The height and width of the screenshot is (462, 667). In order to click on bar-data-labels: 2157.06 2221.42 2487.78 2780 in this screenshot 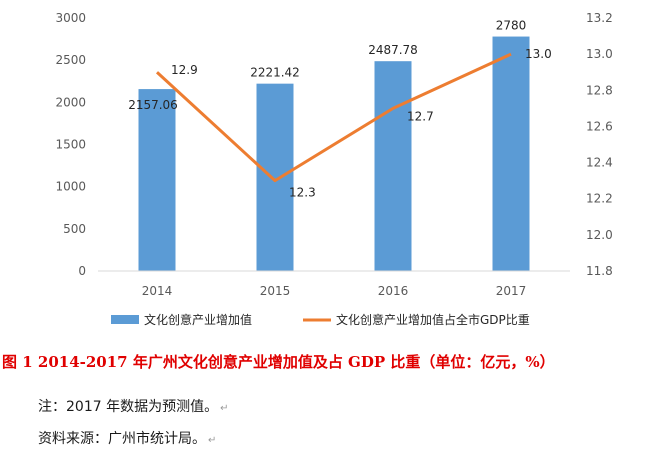, I will do `click(327, 66)`.